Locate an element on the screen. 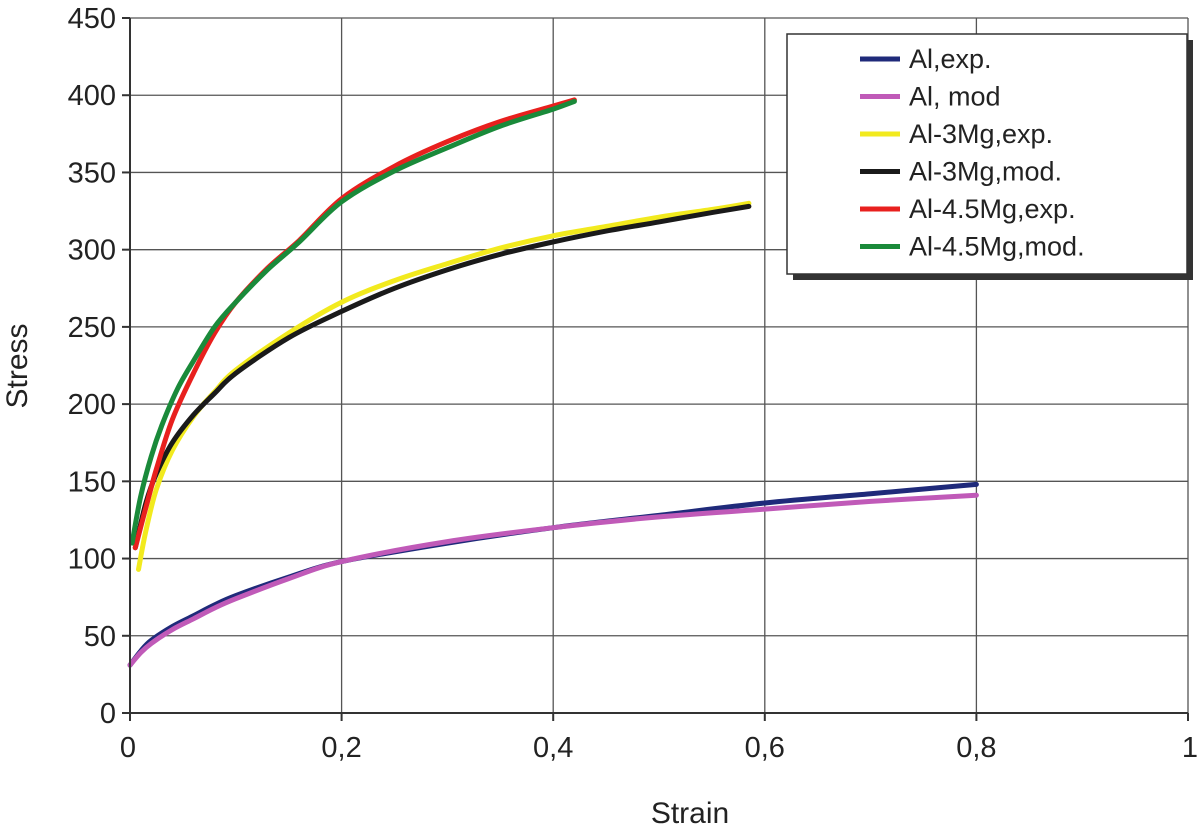 This screenshot has height=837, width=1200. y-tick-label: 0 is located at coordinates (108, 714).